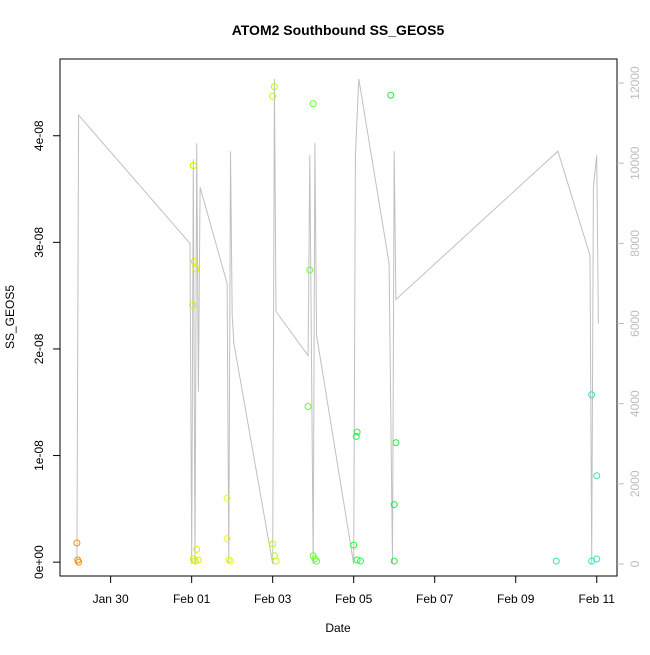 The width and height of the screenshot is (650, 655). Describe the element at coordinates (516, 599) in the screenshot. I see `x-tick-label: Feb 09` at that location.